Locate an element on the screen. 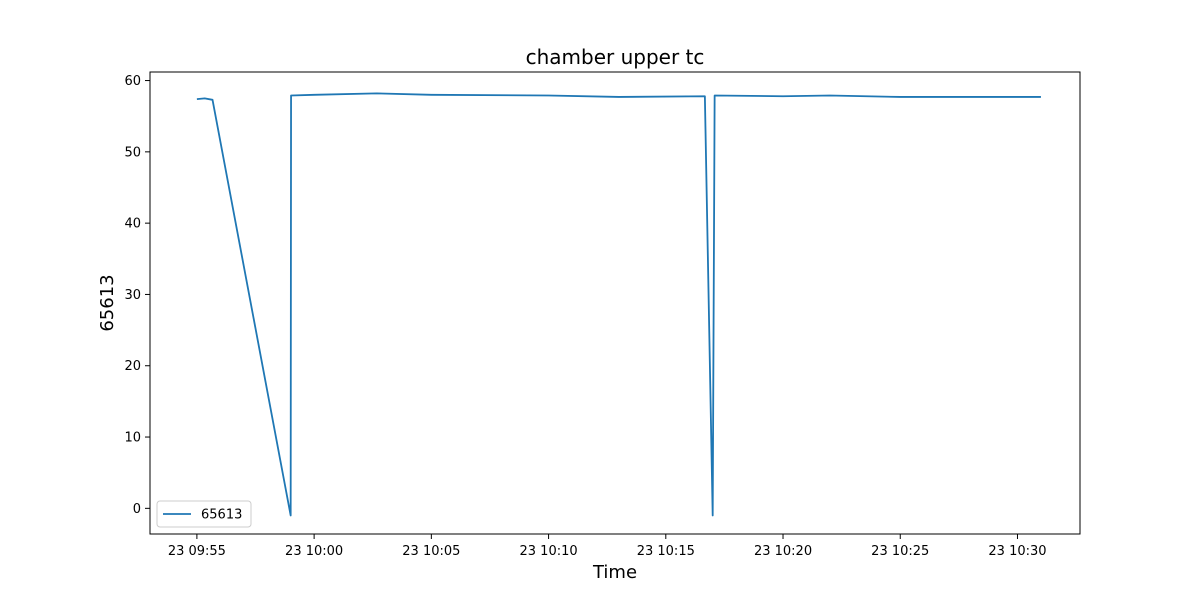 The height and width of the screenshot is (604, 1200). y-tick-label: 30 is located at coordinates (132, 295).